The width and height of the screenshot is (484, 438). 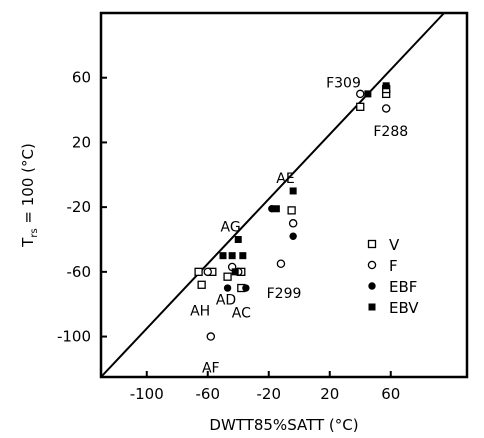 I want to click on legend-marker-ebf, so click(x=372, y=286).